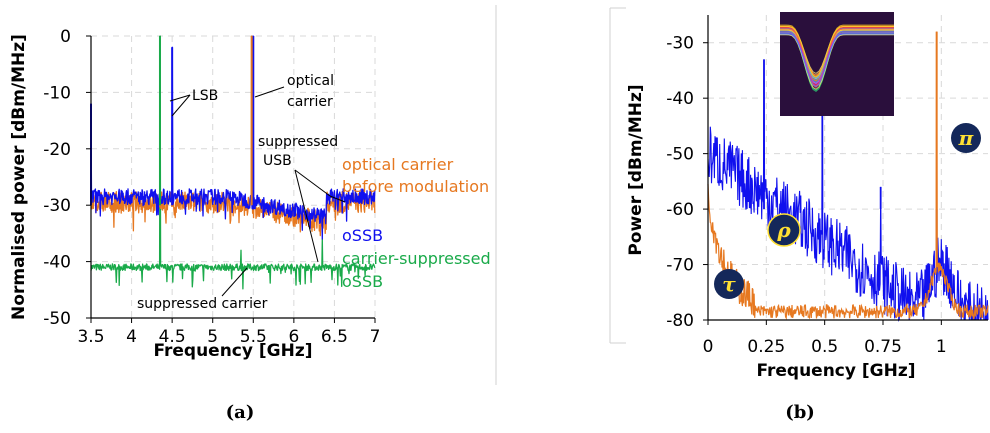 This screenshot has width=990, height=433. Describe the element at coordinates (766, 347) in the screenshot. I see `chart-b-x-tick-label: 0.25` at that location.